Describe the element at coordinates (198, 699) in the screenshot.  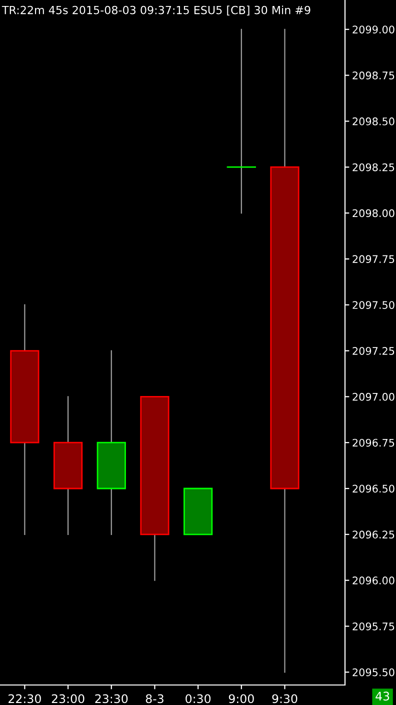
I see `x-tick-label: 0:30` at that location.